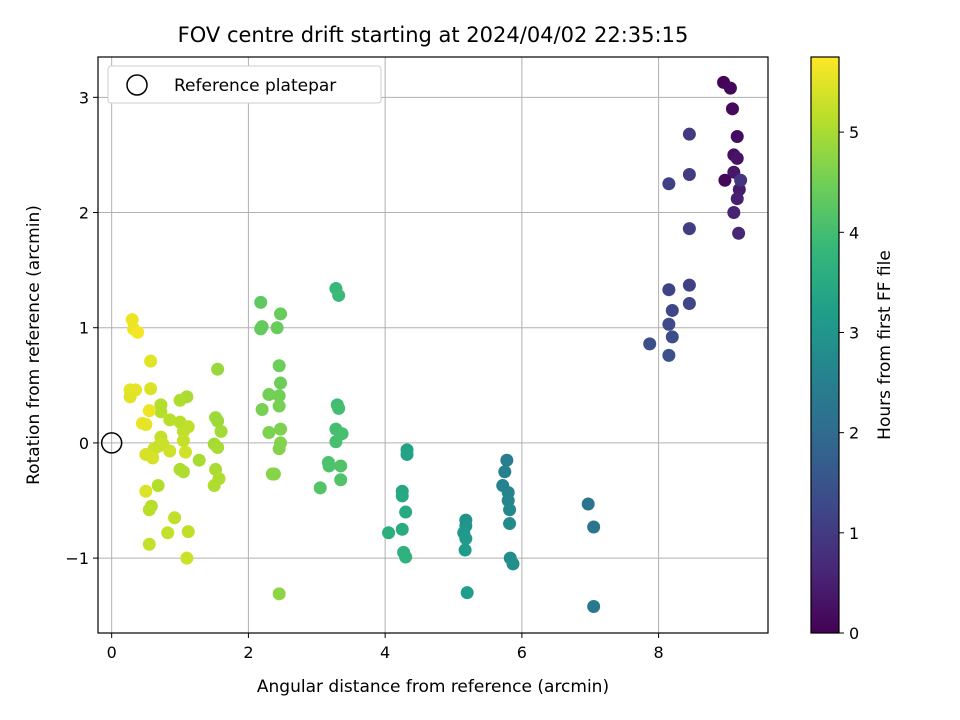 Image resolution: width=960 pixels, height=720 pixels. Describe the element at coordinates (852, 349) in the screenshot. I see `colorbar: 0 1 2 3 4 5 Hours from first FF file` at that location.